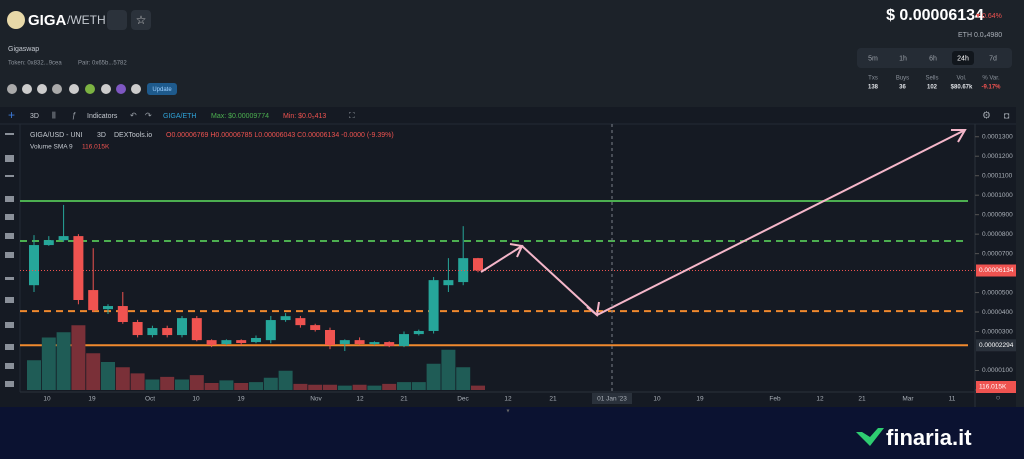  I want to click on camera: ◘, so click(1007, 115).